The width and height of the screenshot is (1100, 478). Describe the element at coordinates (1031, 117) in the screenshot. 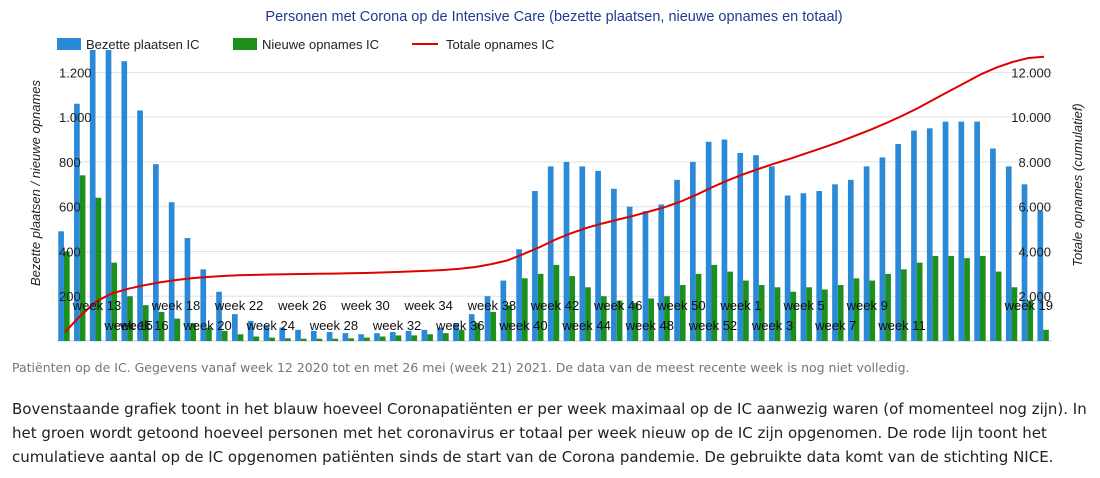

I see `y-tick-right-4: 10.000` at that location.